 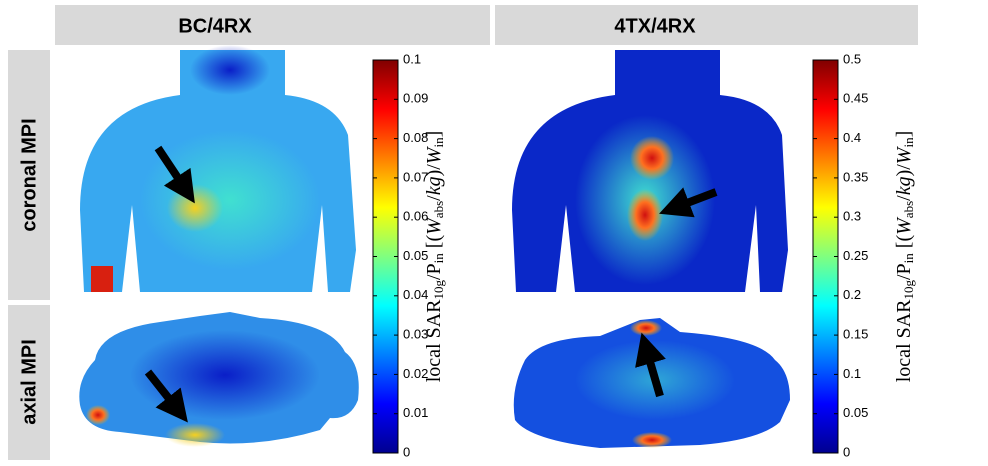 I want to click on tick-label: 0.35, so click(x=855, y=176).